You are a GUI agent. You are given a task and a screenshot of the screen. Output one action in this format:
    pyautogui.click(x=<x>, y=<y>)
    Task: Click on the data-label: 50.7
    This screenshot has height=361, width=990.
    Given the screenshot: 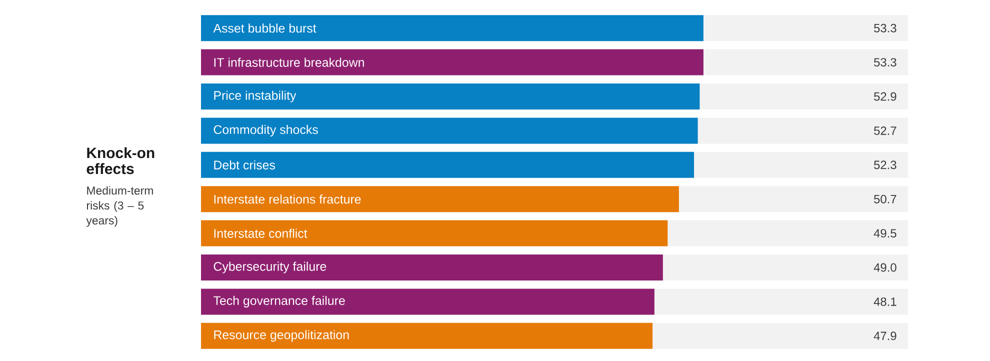 What is the action you would take?
    pyautogui.click(x=885, y=199)
    